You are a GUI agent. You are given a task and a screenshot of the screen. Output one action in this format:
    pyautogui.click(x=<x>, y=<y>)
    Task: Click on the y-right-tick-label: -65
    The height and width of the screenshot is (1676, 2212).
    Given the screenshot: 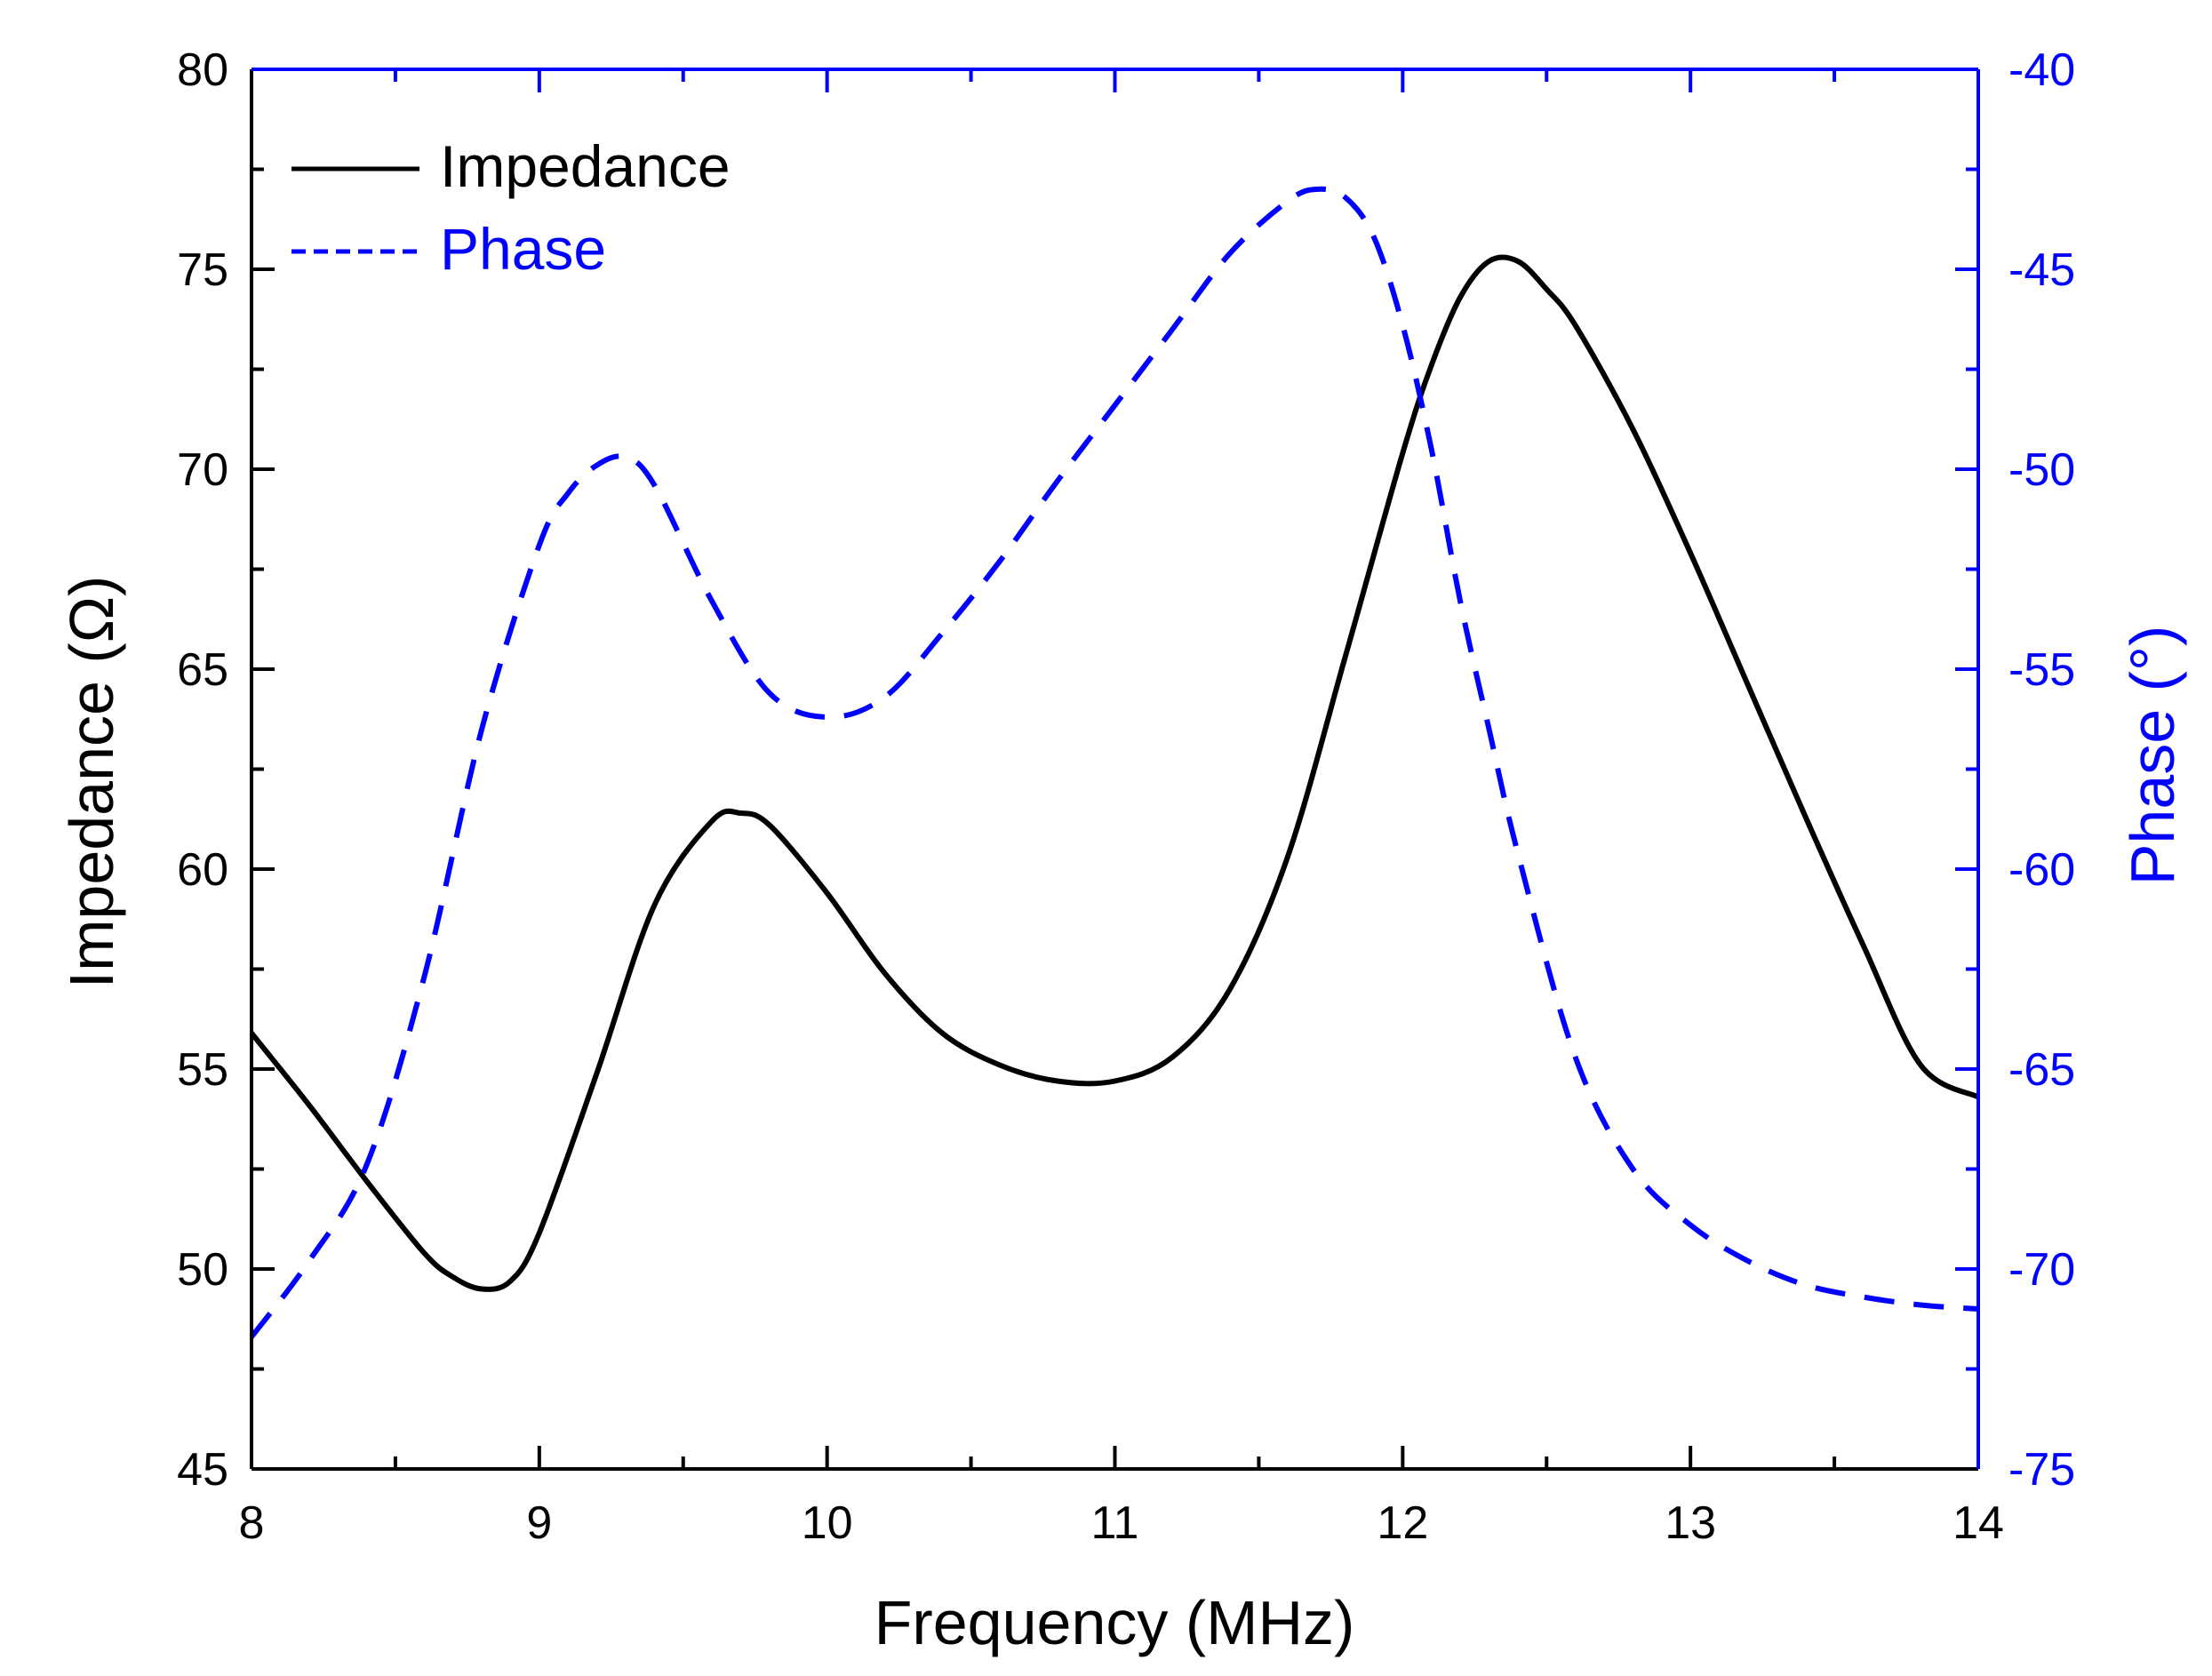 What is the action you would take?
    pyautogui.click(x=2041, y=1070)
    